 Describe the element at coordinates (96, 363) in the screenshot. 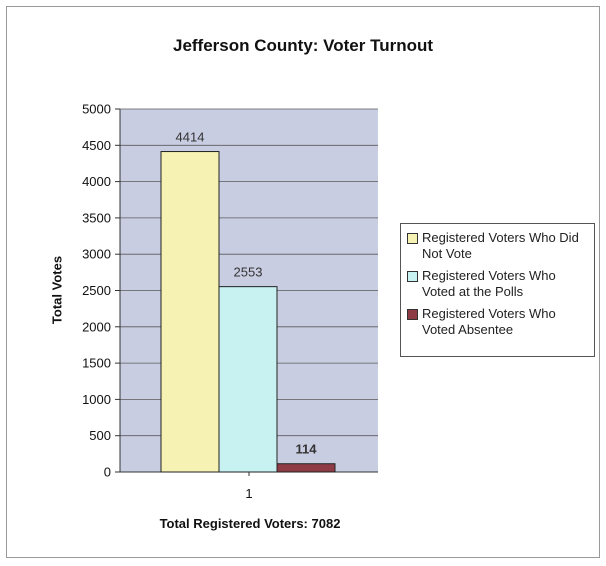

I see `y-tick-label: 1500` at that location.